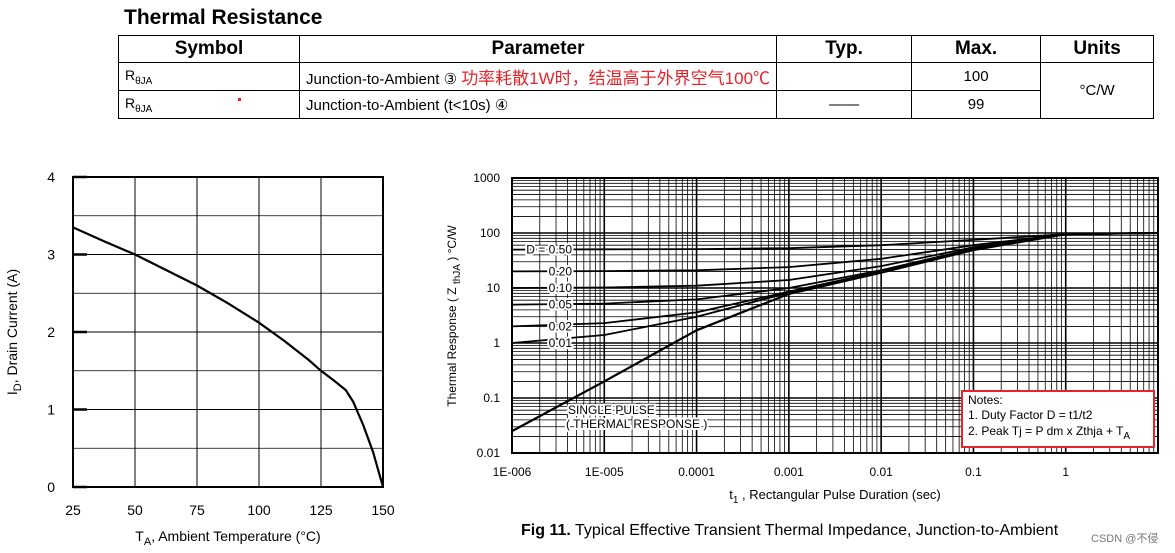 This screenshot has height=553, width=1175. What do you see at coordinates (51, 487) in the screenshot?
I see `chart1-ytick-label: 0` at bounding box center [51, 487].